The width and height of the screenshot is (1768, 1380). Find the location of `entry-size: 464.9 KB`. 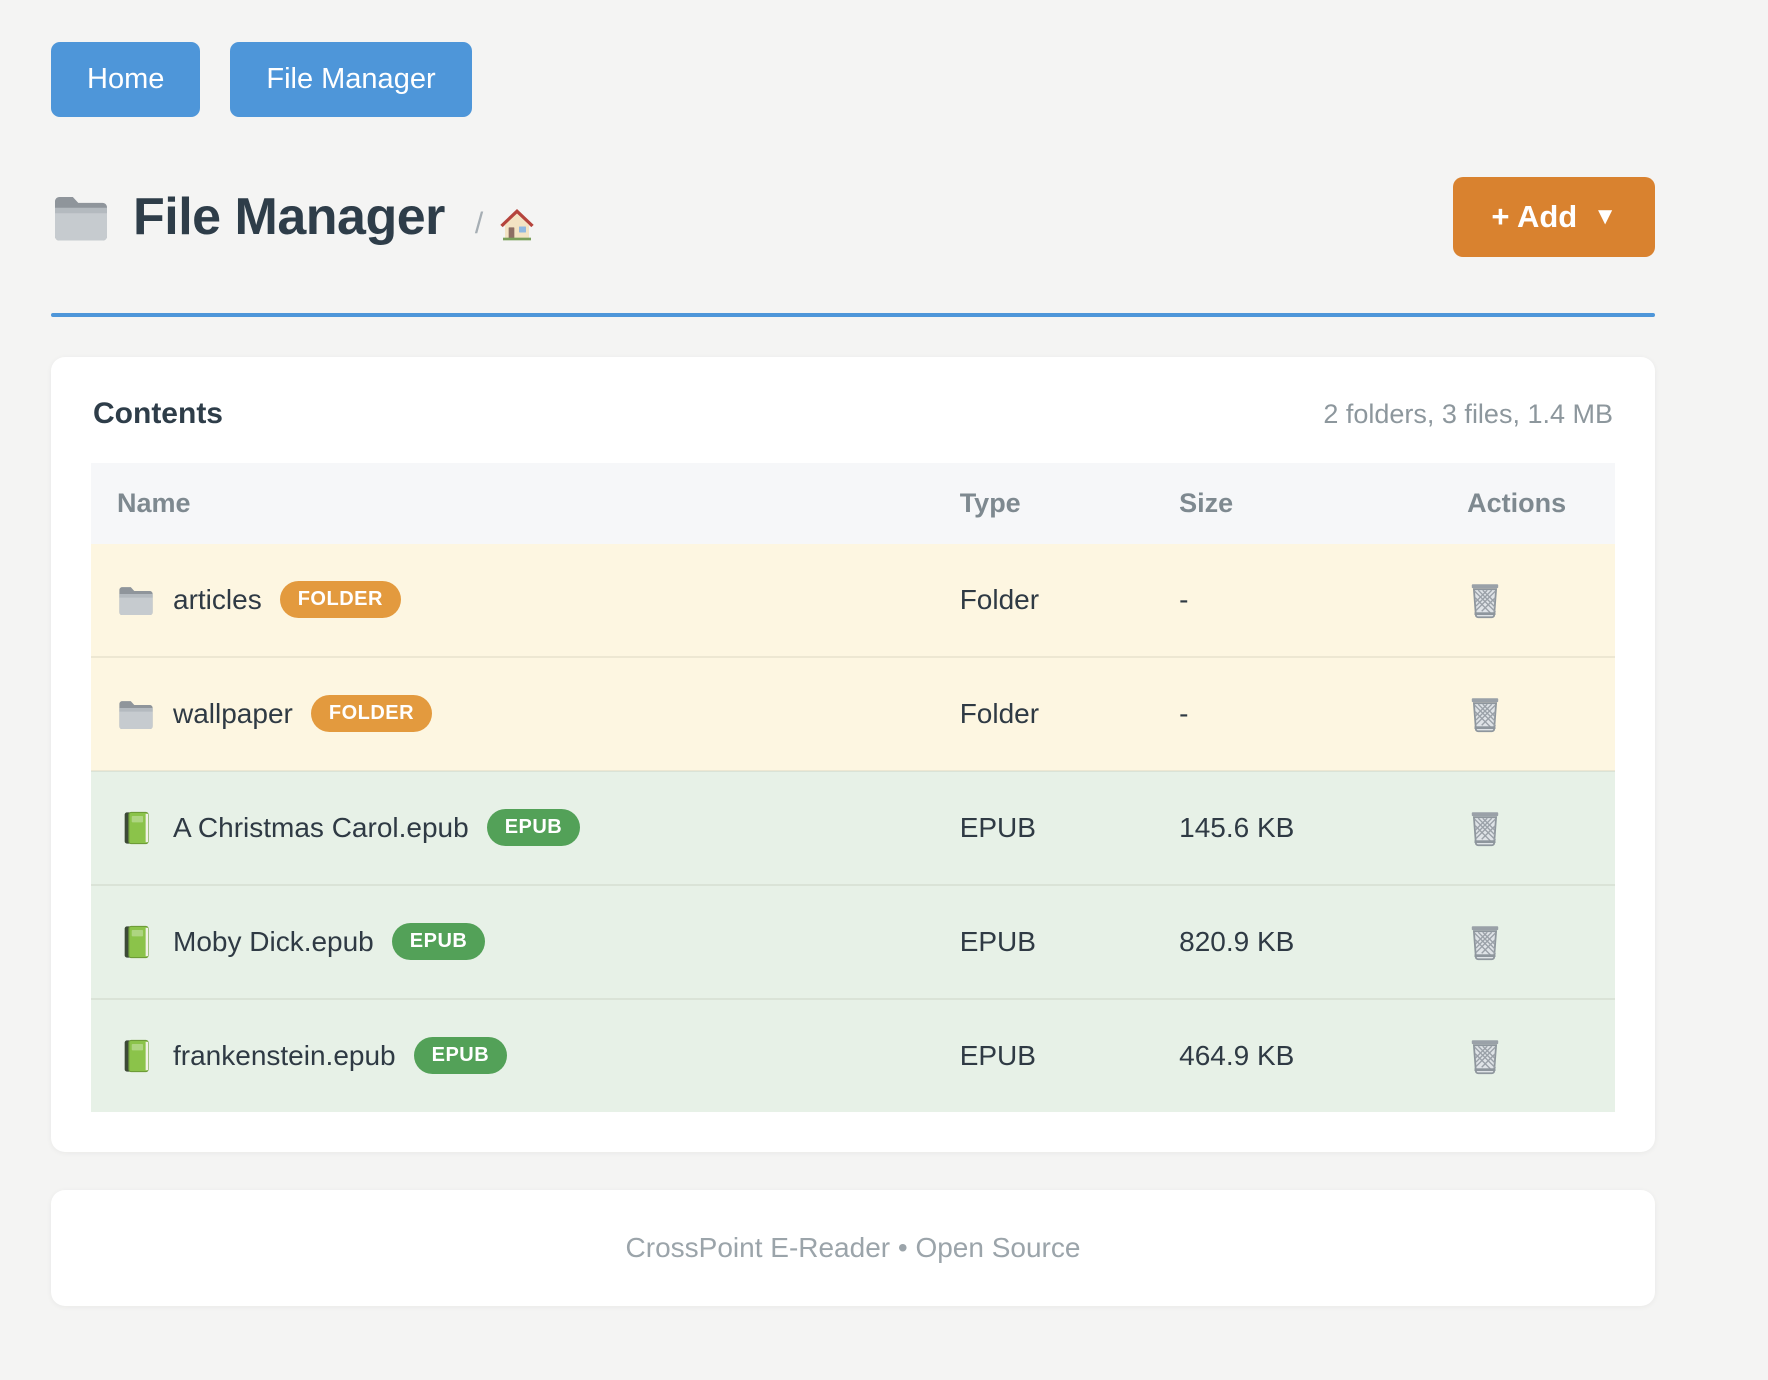

entry-size: 464.9 KB is located at coordinates (1237, 1055).